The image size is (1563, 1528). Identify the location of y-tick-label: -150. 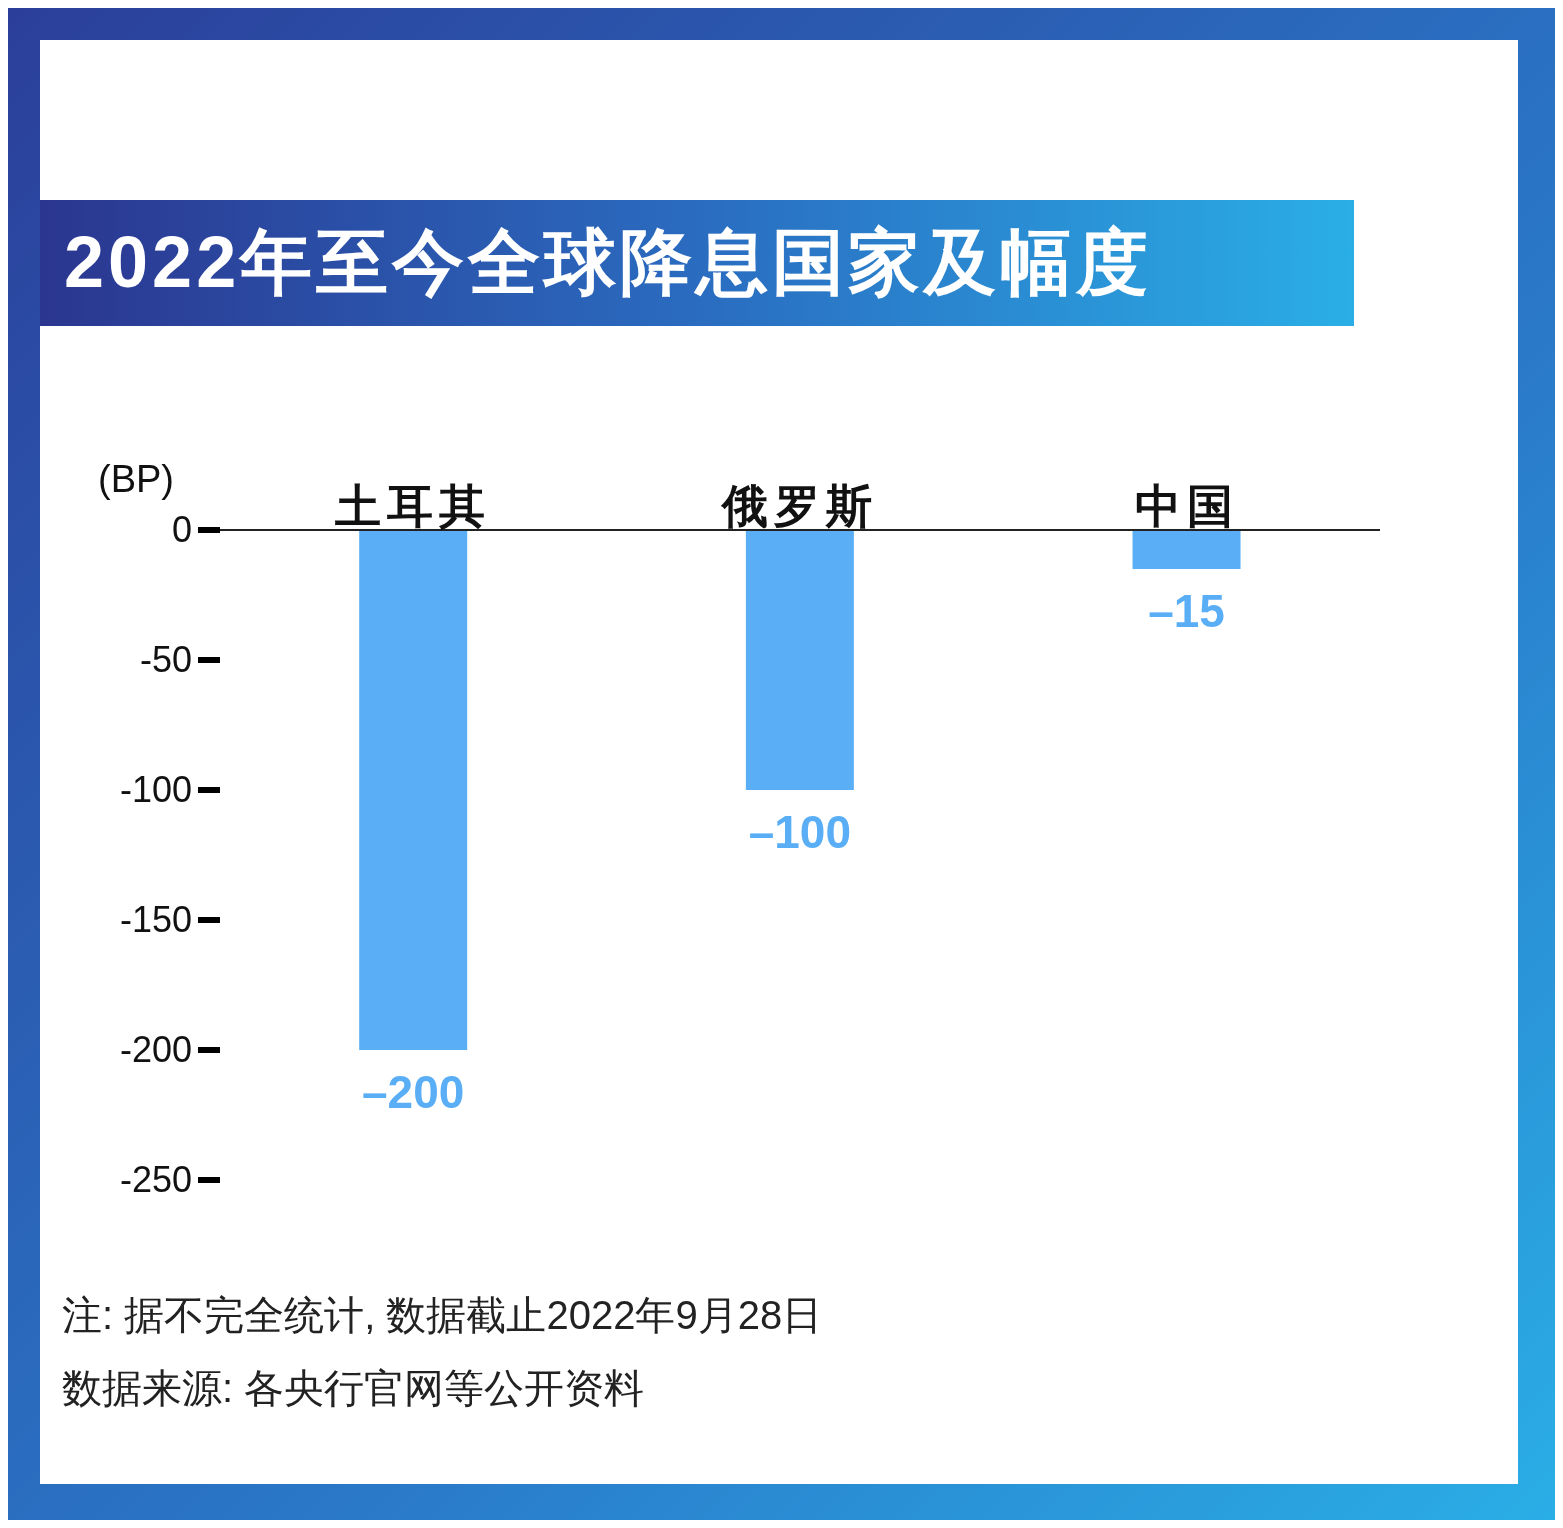
(155, 919).